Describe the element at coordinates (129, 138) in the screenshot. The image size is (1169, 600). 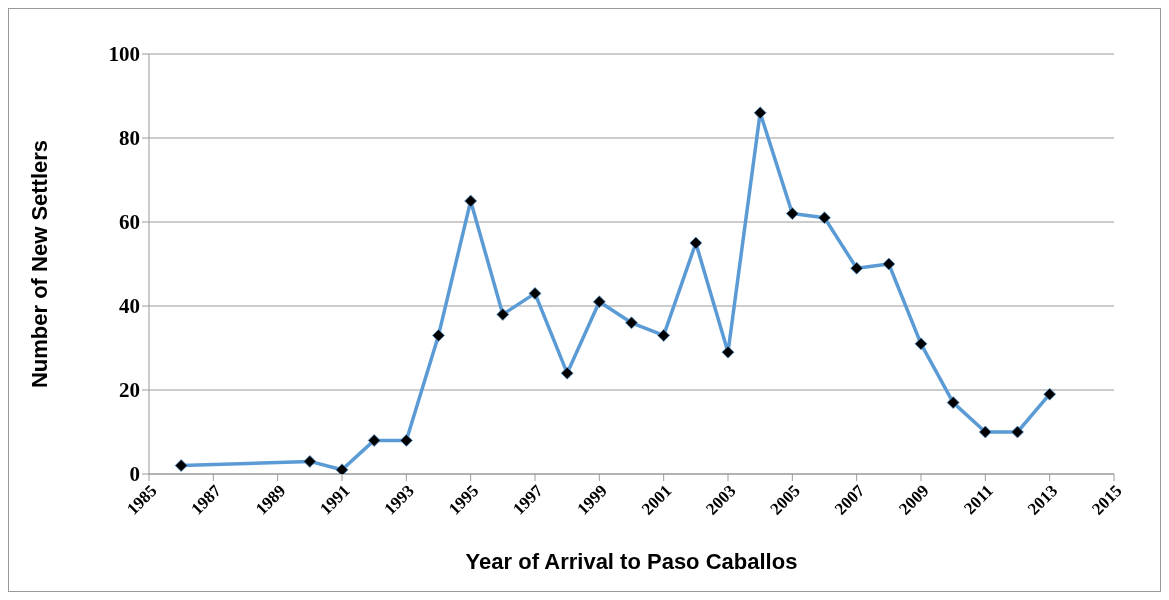
I see `y-tick-label: 80` at that location.